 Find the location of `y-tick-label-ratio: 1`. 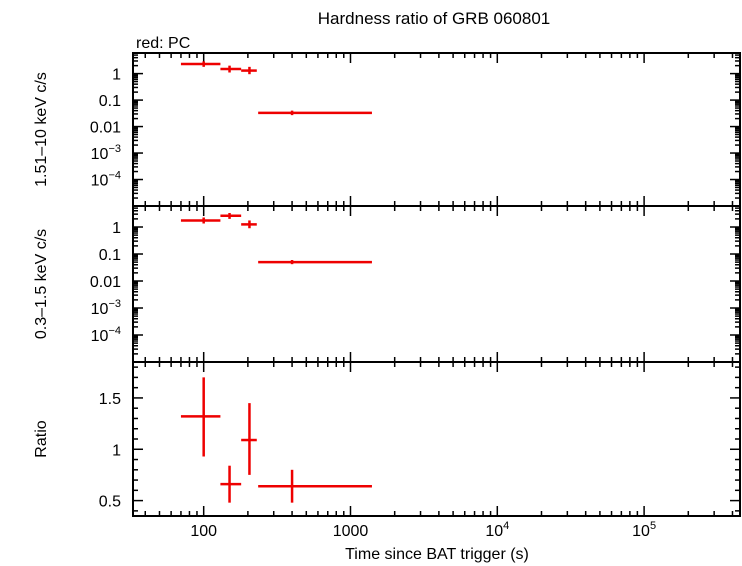

y-tick-label-ratio: 1 is located at coordinates (116, 450).